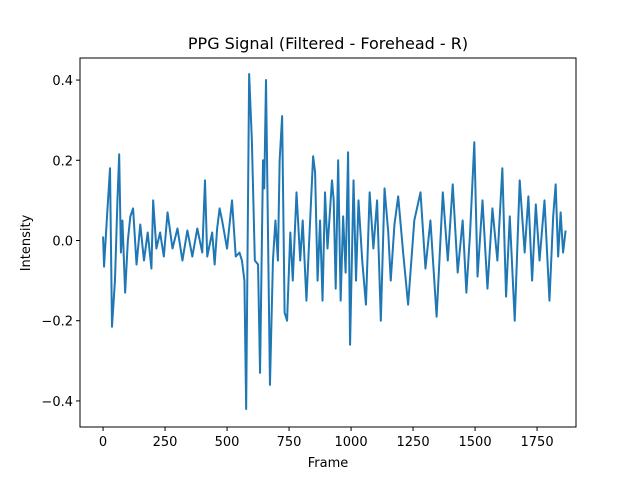 The height and width of the screenshot is (480, 640). What do you see at coordinates (537, 442) in the screenshot?
I see `x-tick-label: 1750` at bounding box center [537, 442].